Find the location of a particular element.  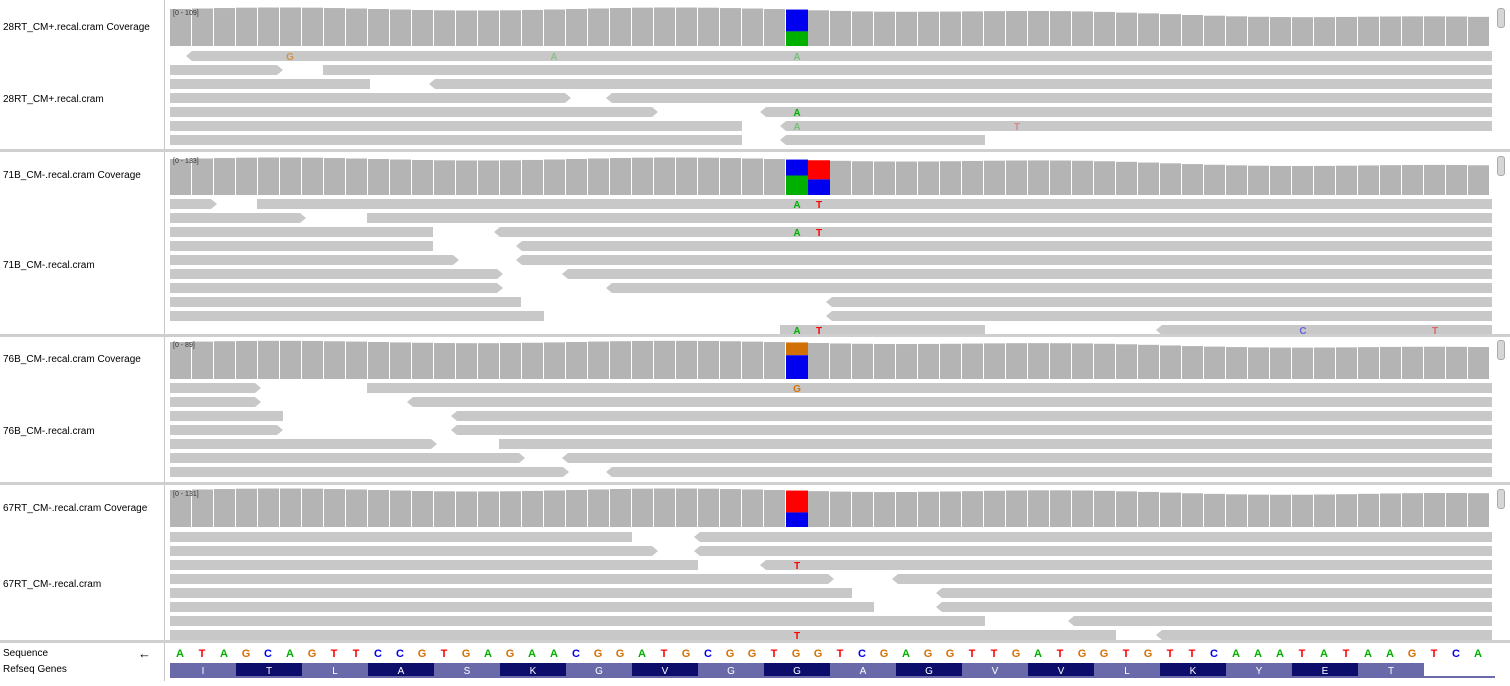

sequence-track-label: Sequence is located at coordinates (26, 653).